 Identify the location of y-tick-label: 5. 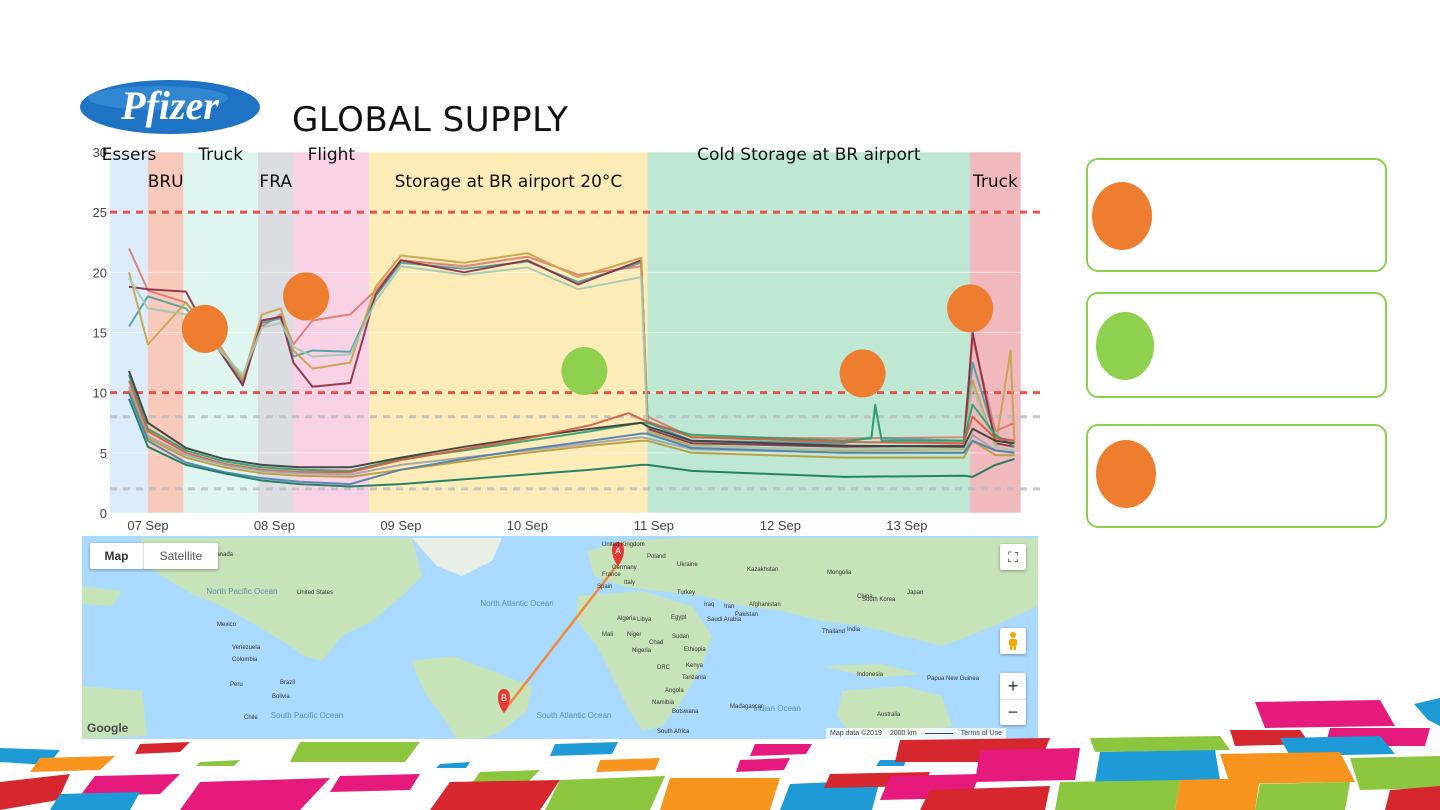
(103, 453).